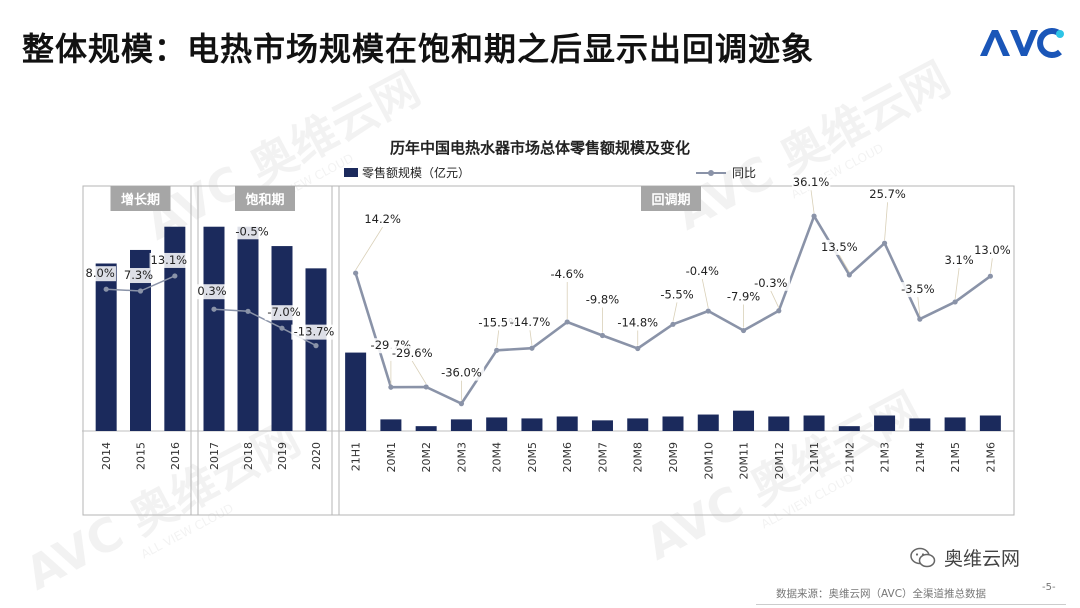  Describe the element at coordinates (885, 423) in the screenshot. I see `bar-21M3` at that location.